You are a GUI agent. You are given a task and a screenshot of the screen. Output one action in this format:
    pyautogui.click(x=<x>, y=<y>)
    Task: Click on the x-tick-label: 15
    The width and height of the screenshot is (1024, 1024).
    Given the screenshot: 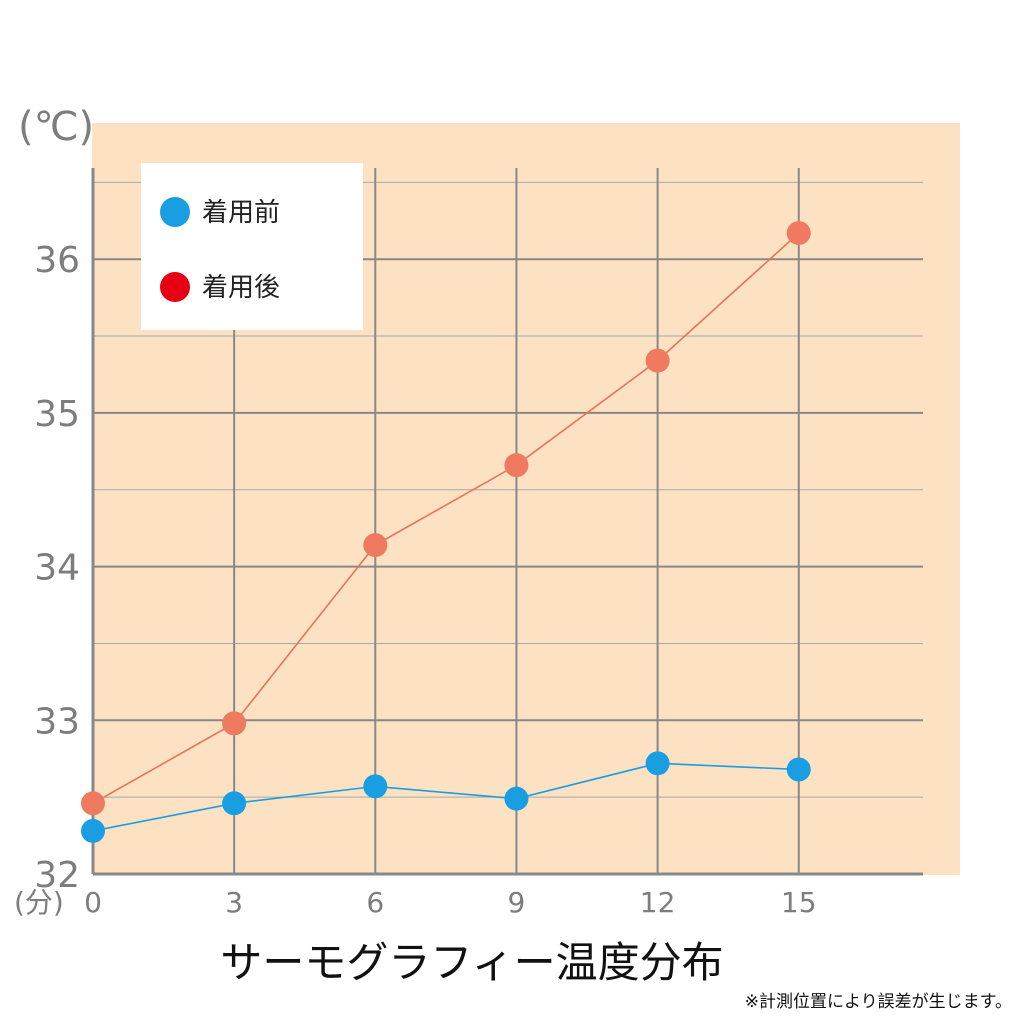 What is the action you would take?
    pyautogui.click(x=799, y=902)
    